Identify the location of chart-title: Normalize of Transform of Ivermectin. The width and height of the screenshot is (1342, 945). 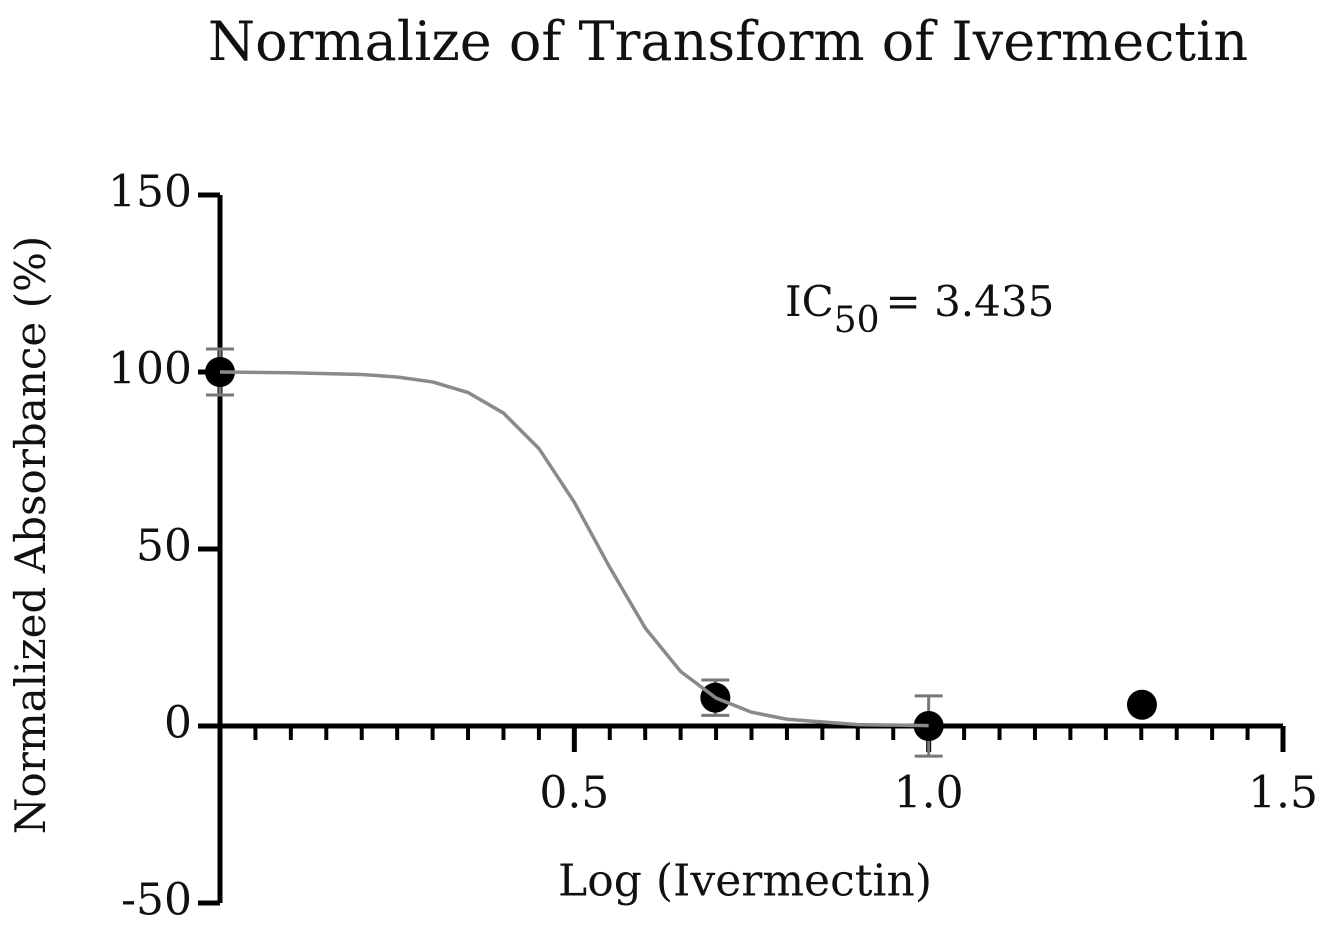
(728, 41).